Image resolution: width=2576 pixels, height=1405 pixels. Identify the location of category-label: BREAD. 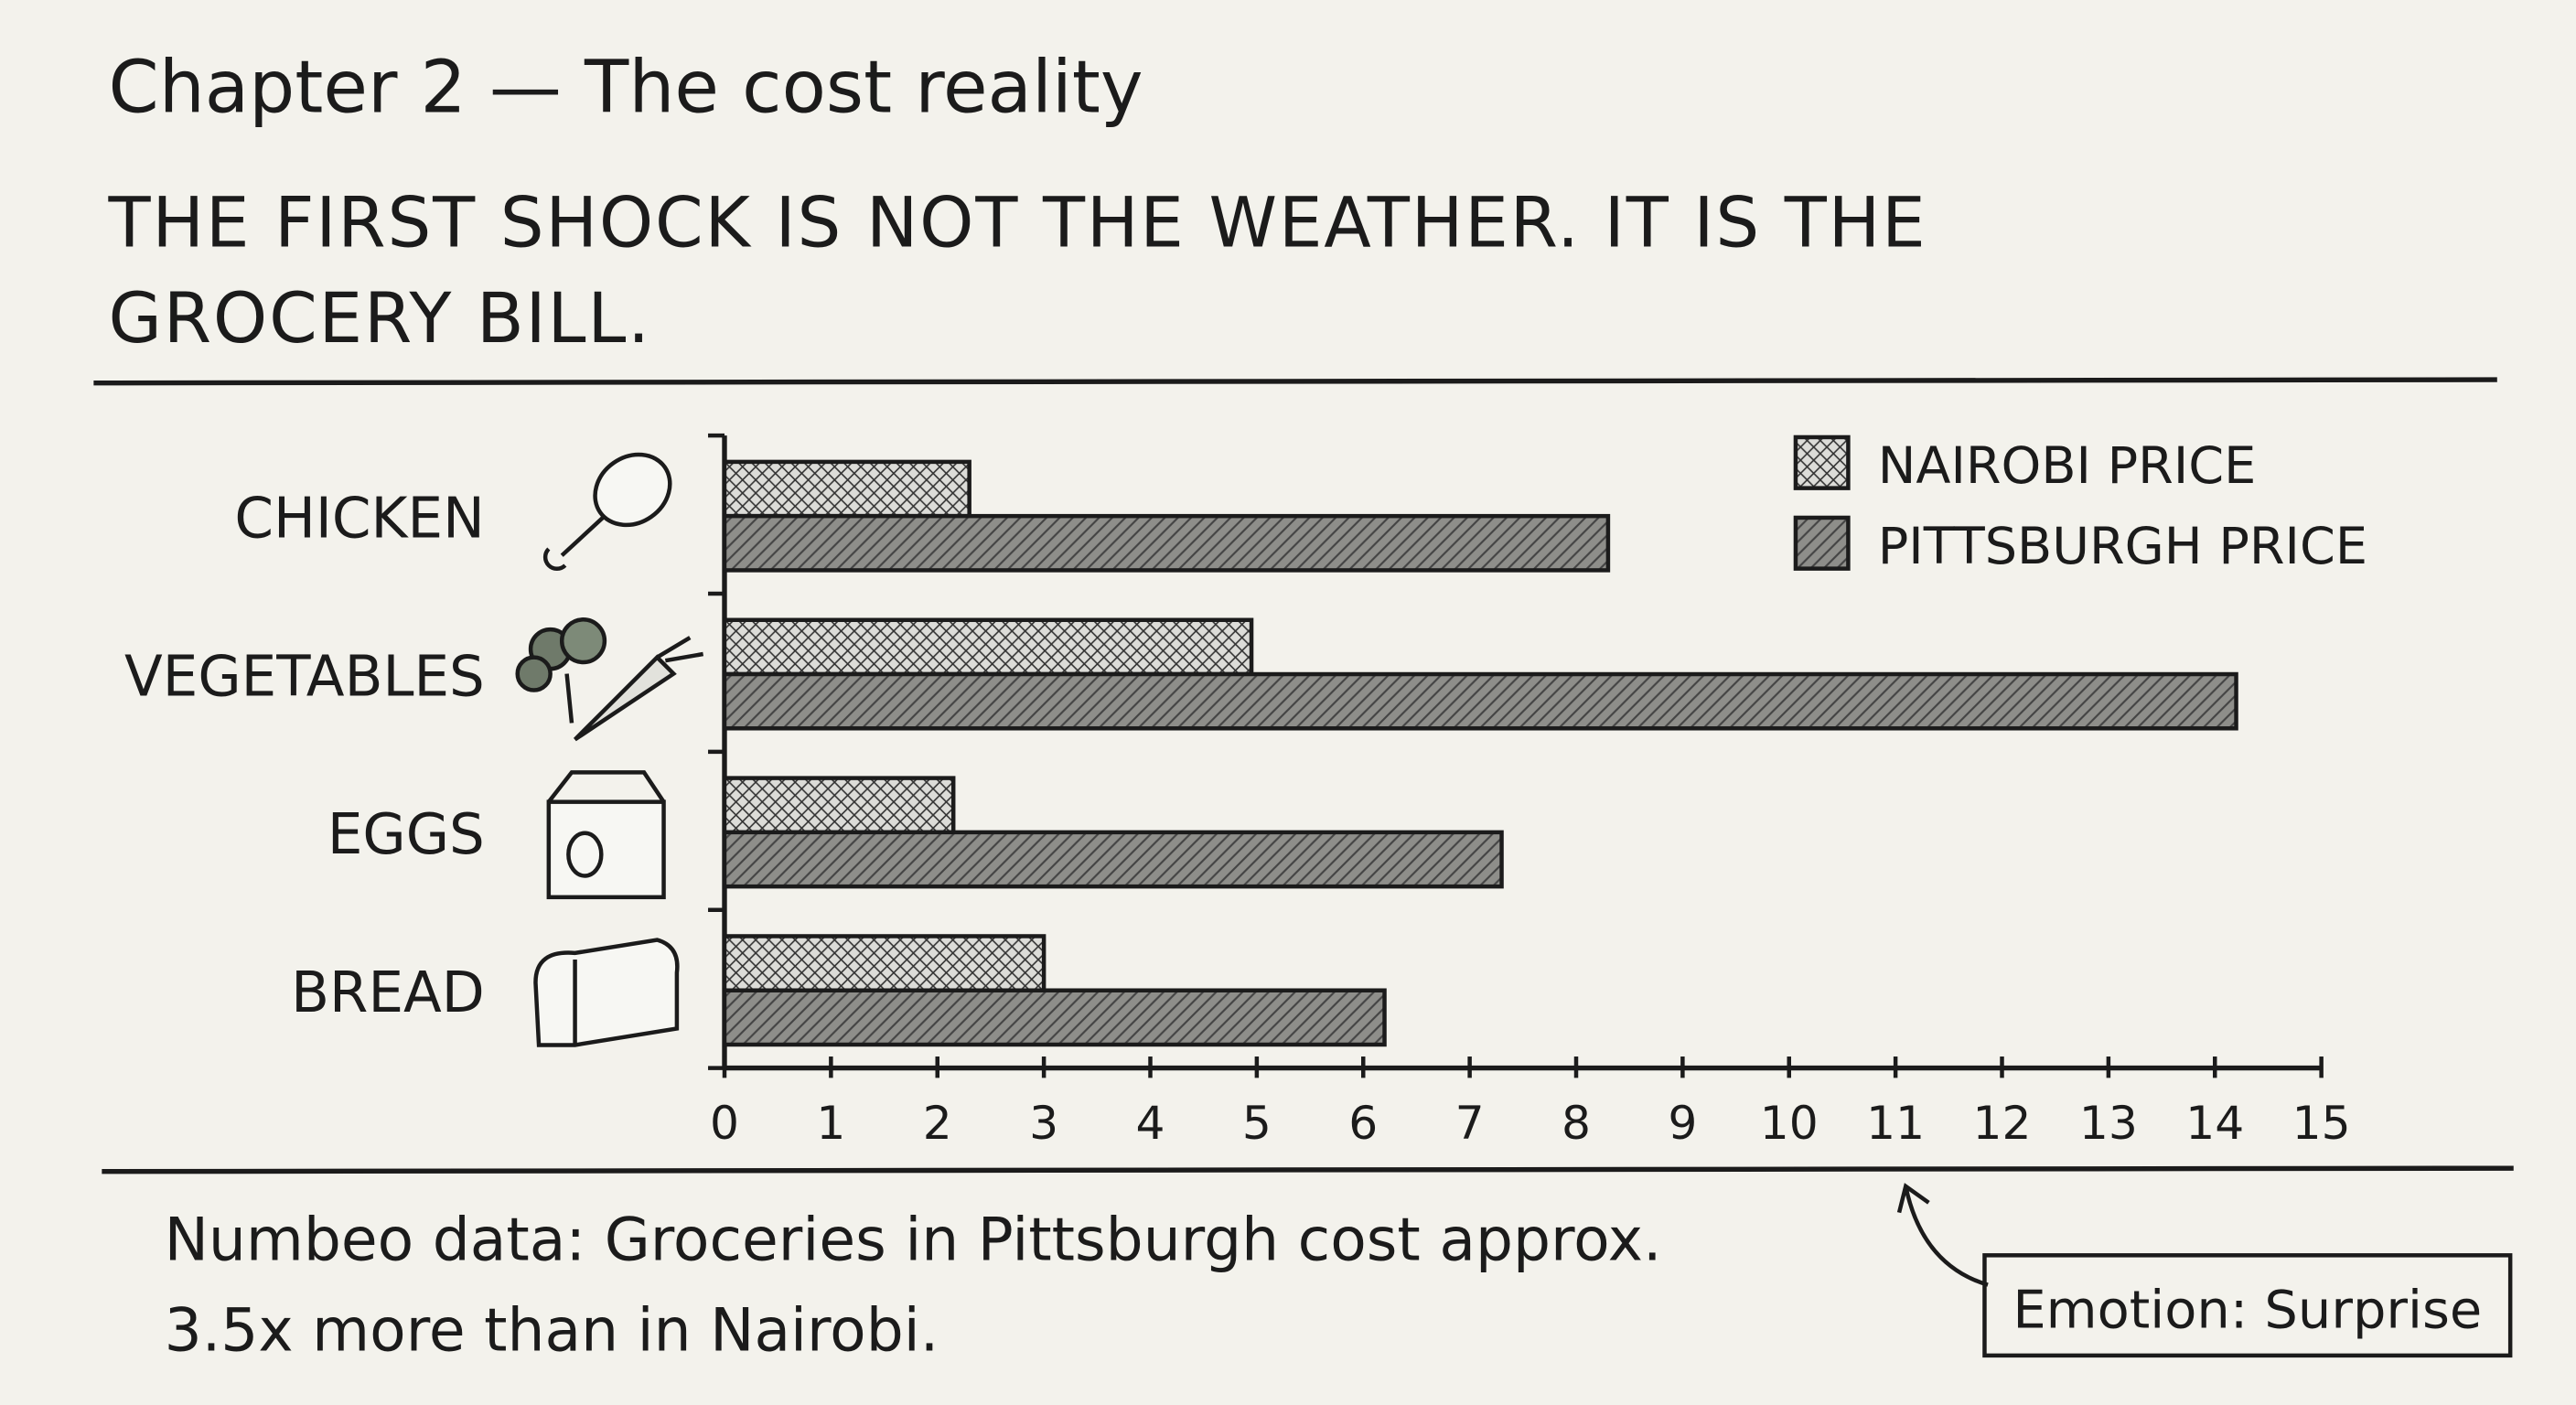
(388, 992).